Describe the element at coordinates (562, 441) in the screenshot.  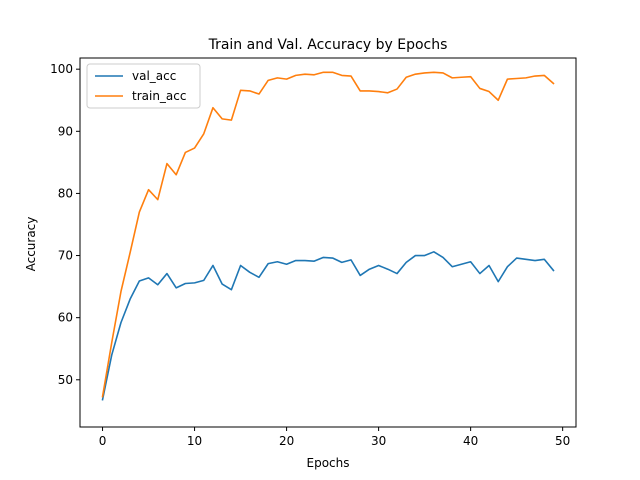
I see `x-tick-label: 50` at that location.